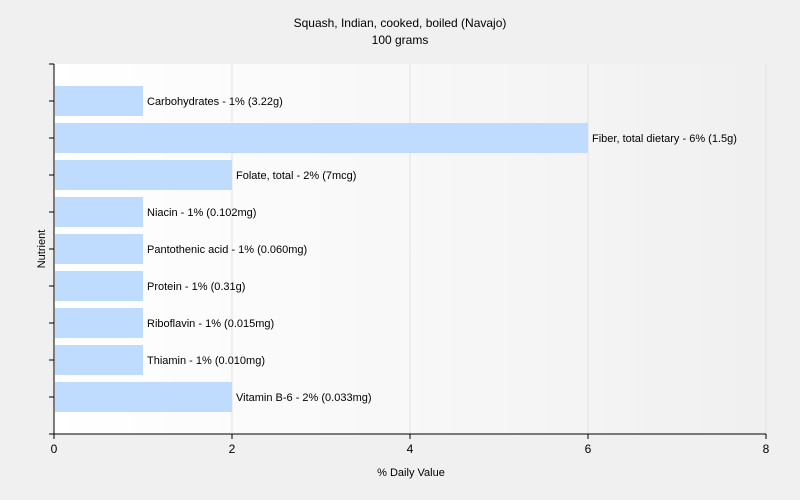  Describe the element at coordinates (411, 473) in the screenshot. I see `x-axis-title: % Daily Value` at that location.